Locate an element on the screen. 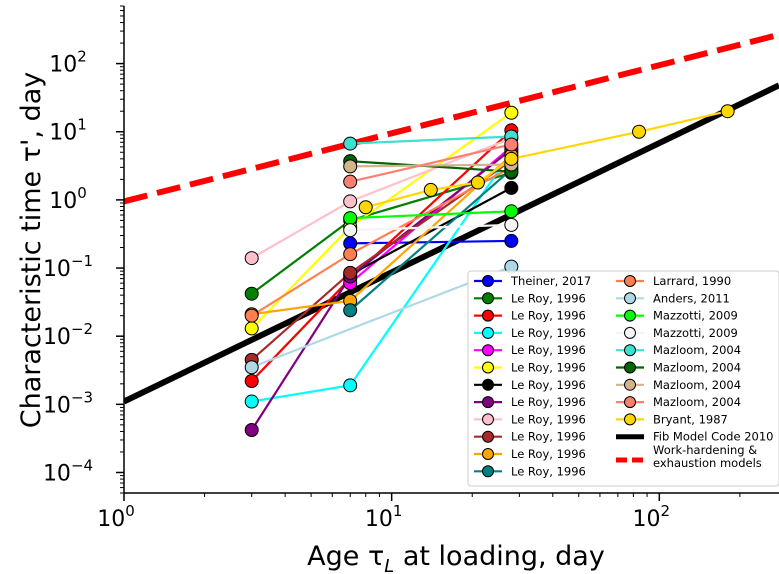  y-axis-title-part-1: Characteristic time τ', day is located at coordinates (31, 250).